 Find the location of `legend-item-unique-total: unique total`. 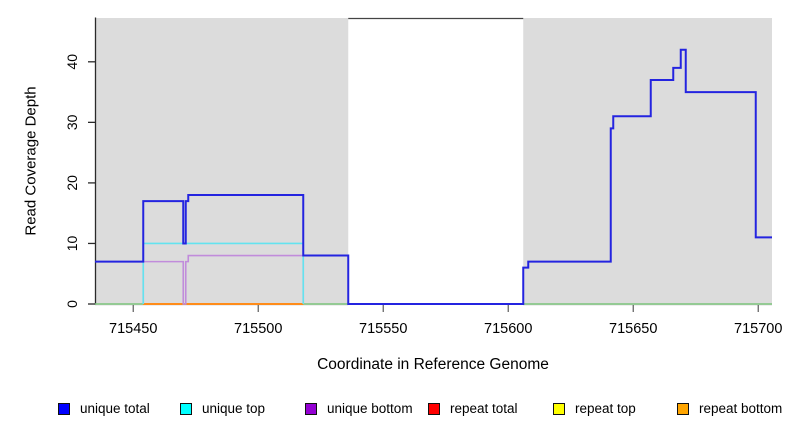

legend-item-unique-total: unique total is located at coordinates (104, 408).